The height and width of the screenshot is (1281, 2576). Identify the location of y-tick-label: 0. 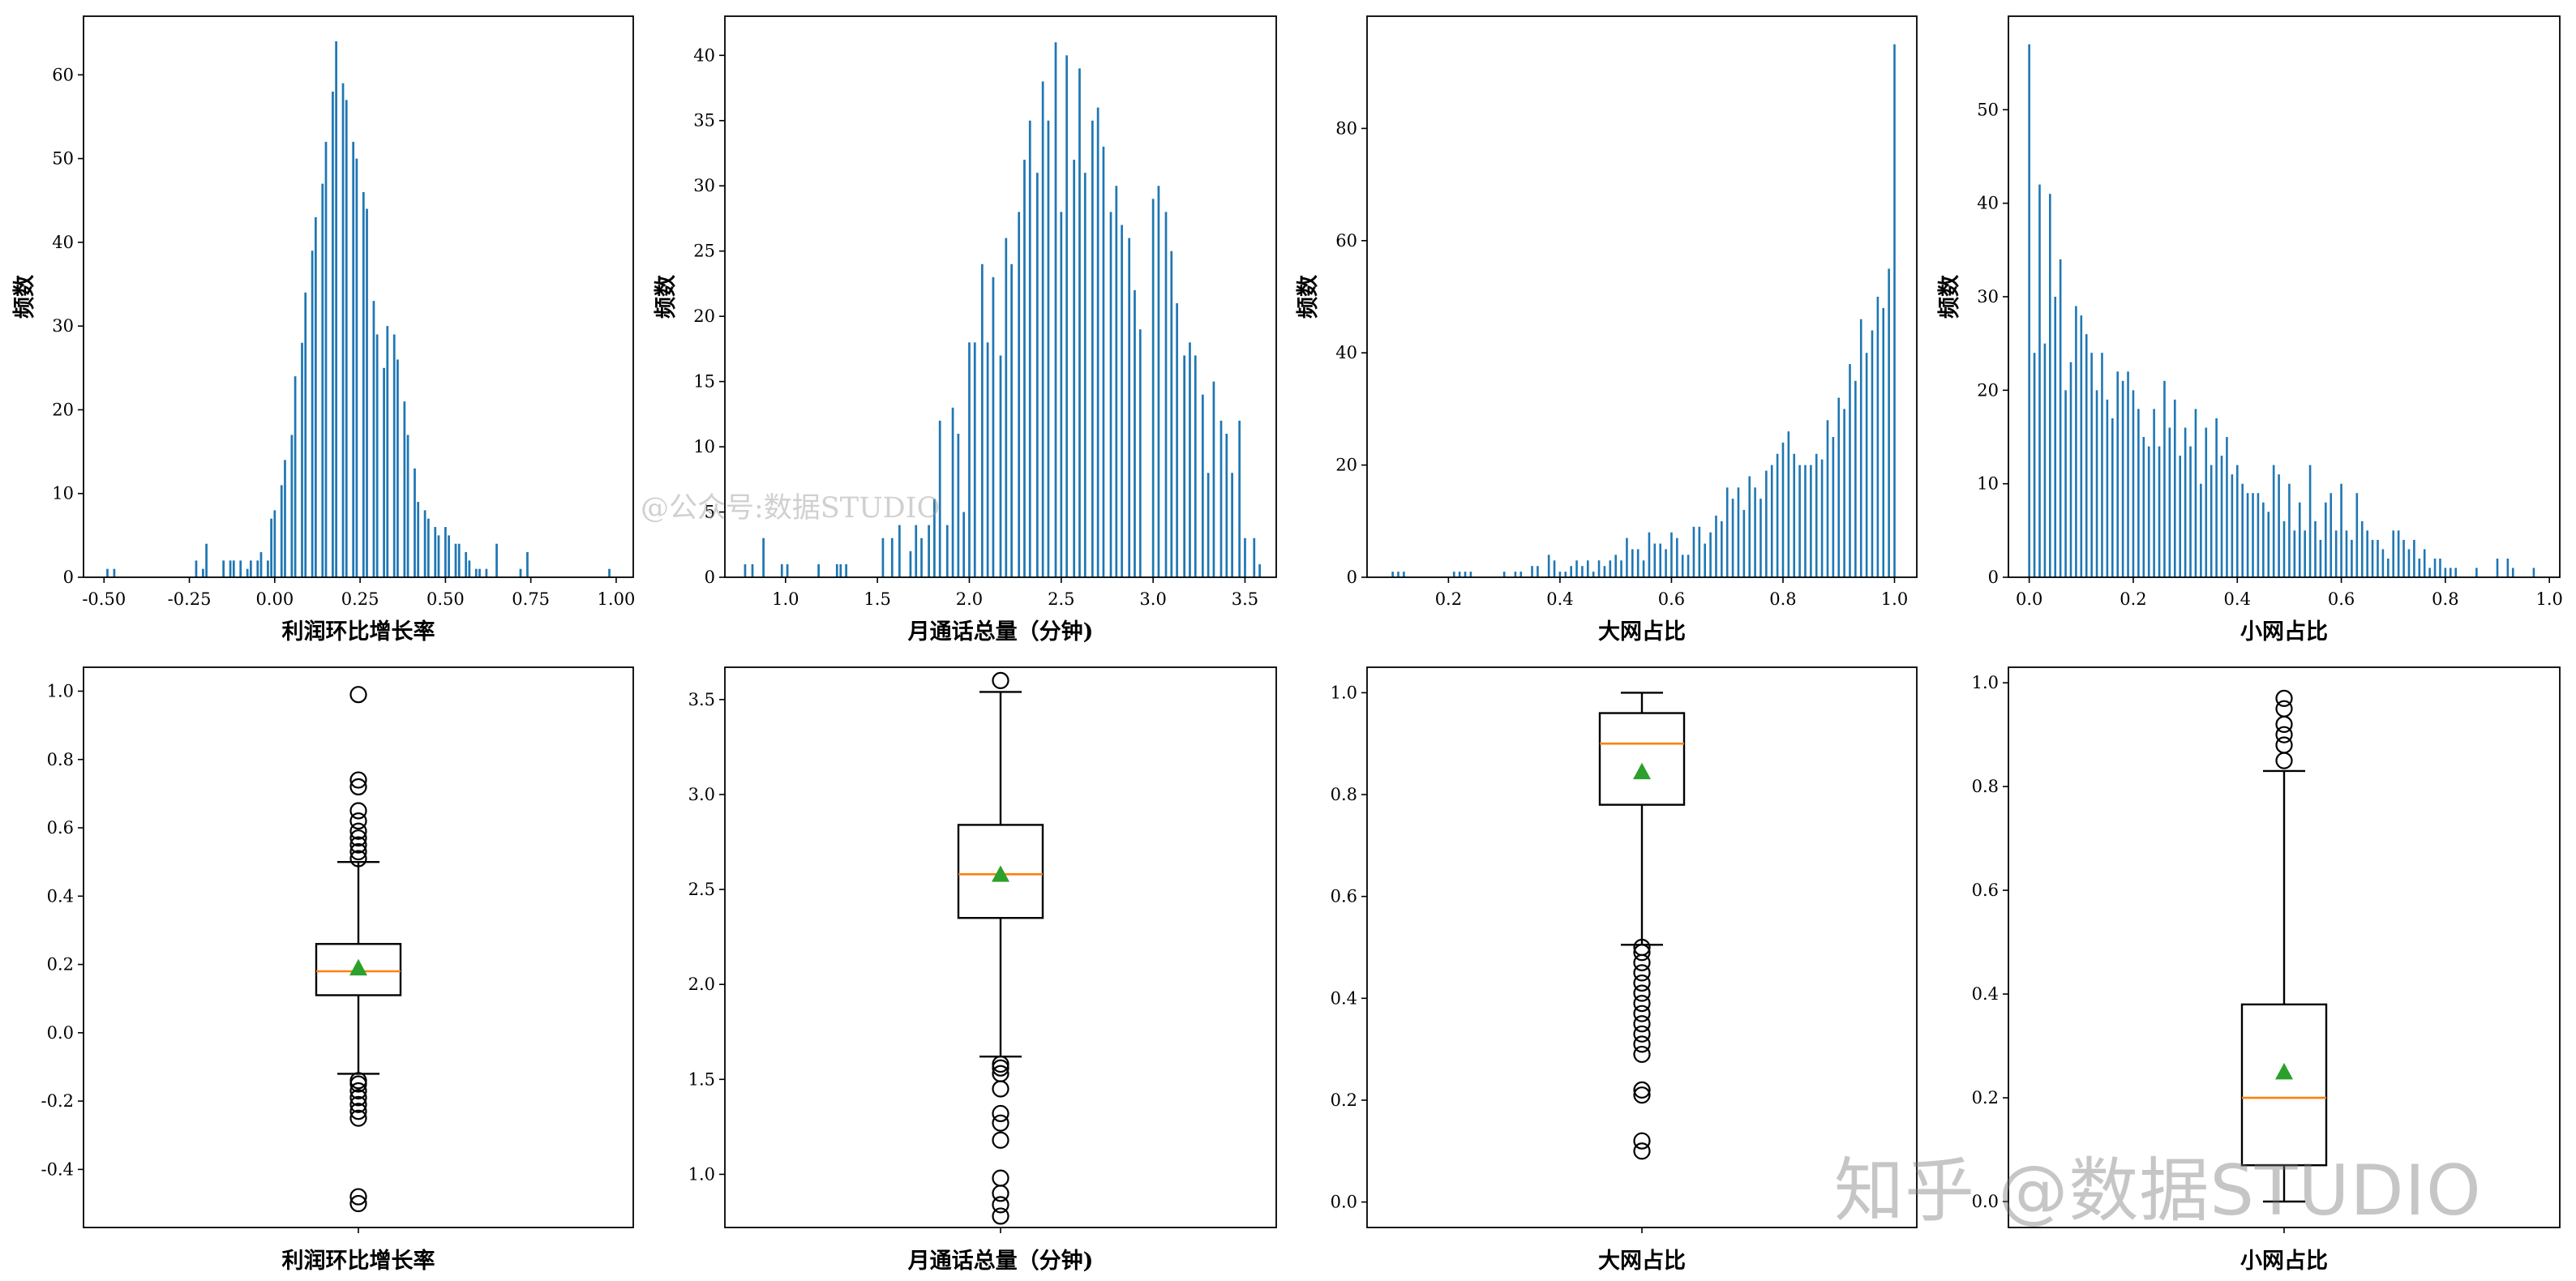
(1352, 577).